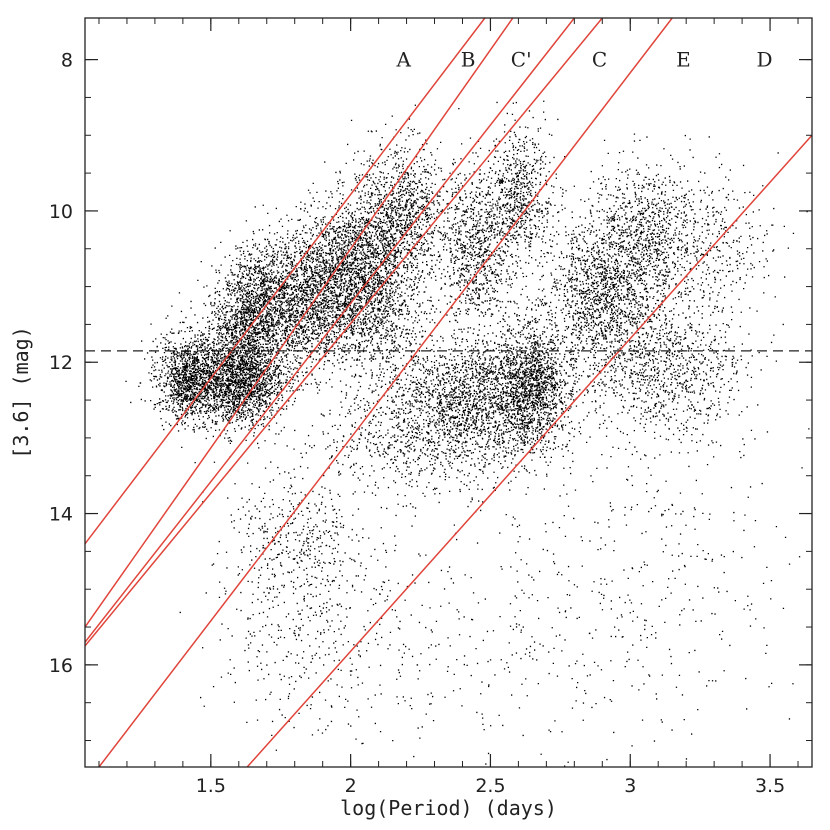  I want to click on x-axis-title: log(Period) (days), so click(448, 808).